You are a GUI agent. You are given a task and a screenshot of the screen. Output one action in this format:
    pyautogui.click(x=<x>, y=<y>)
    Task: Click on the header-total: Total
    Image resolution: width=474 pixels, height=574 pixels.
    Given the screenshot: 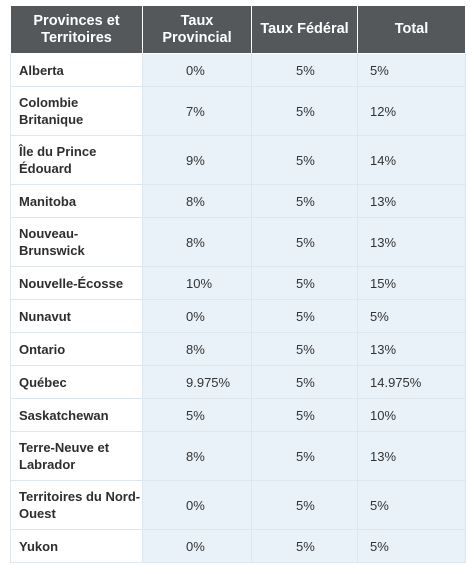 What is the action you would take?
    pyautogui.click(x=411, y=29)
    